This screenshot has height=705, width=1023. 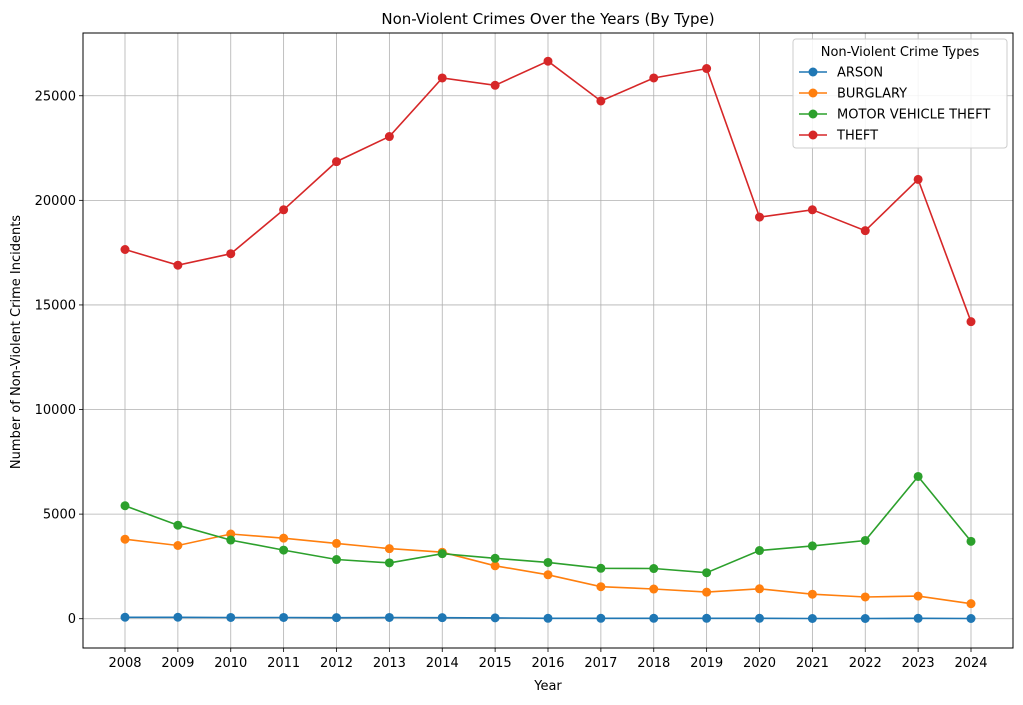 What do you see at coordinates (900, 52) in the screenshot?
I see `legend-title: Non-Violent Crime Types` at bounding box center [900, 52].